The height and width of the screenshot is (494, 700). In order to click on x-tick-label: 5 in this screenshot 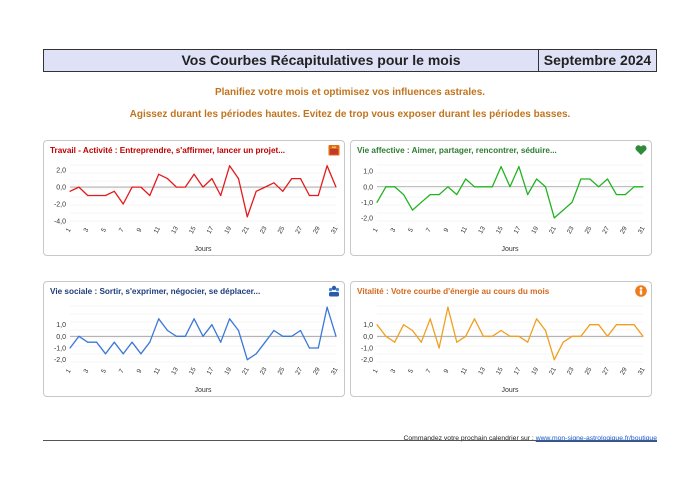, I will do `click(104, 230)`.